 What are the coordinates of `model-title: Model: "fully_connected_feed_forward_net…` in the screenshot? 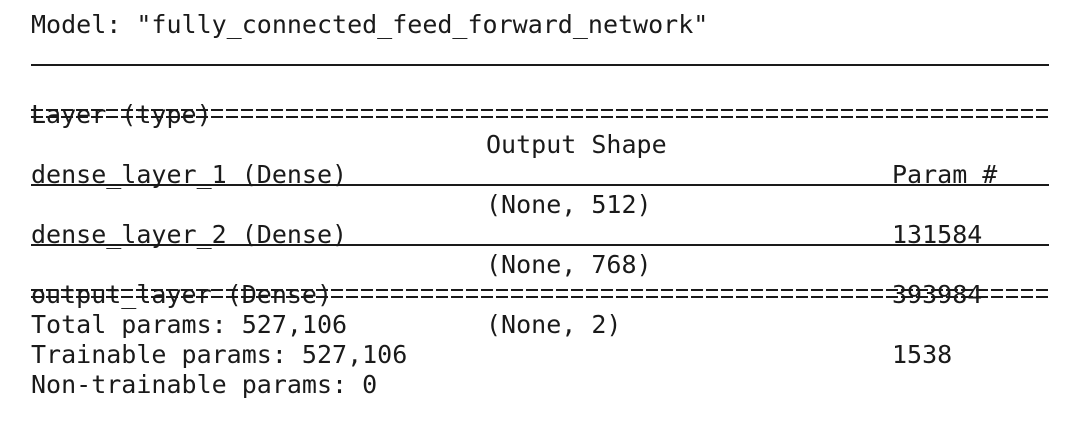 It's located at (370, 24).